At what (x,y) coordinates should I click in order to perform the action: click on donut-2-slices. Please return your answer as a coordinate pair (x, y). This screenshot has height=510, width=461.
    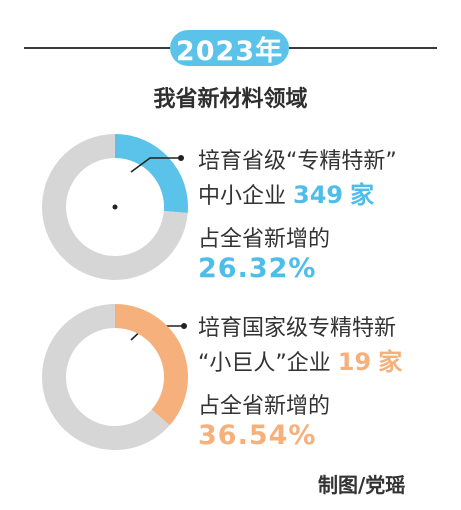
    Looking at the image, I should click on (115, 377).